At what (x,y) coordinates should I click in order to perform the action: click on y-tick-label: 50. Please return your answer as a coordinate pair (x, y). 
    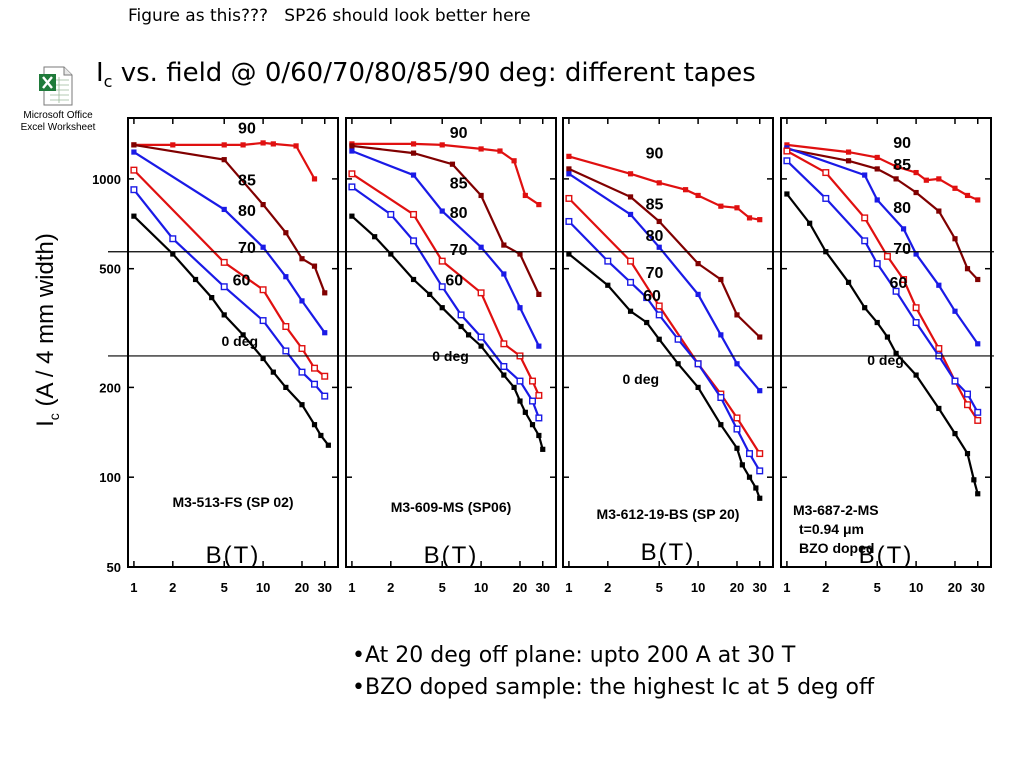
    Looking at the image, I should click on (114, 567).